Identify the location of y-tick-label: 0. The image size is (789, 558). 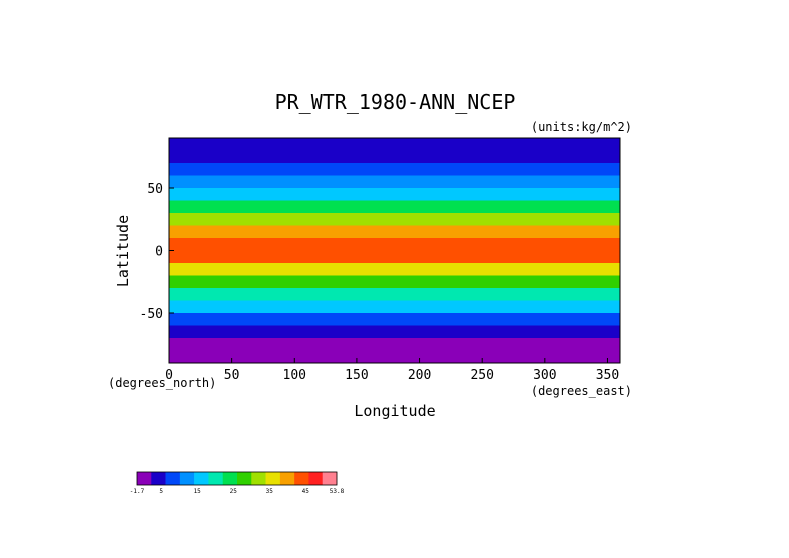
(159, 252).